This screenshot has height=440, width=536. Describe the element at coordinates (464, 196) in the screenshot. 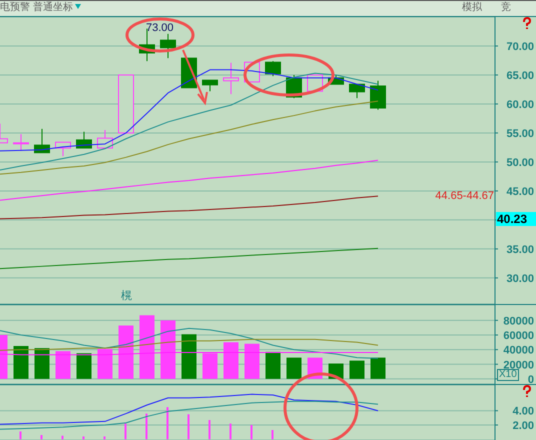

I see `text: 44.65-44.67` at that location.